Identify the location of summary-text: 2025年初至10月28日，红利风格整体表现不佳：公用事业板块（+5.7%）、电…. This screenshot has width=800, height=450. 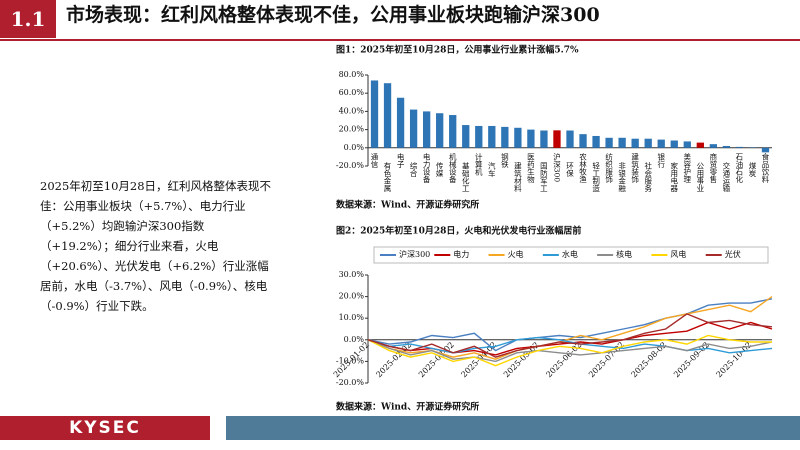
(156, 246).